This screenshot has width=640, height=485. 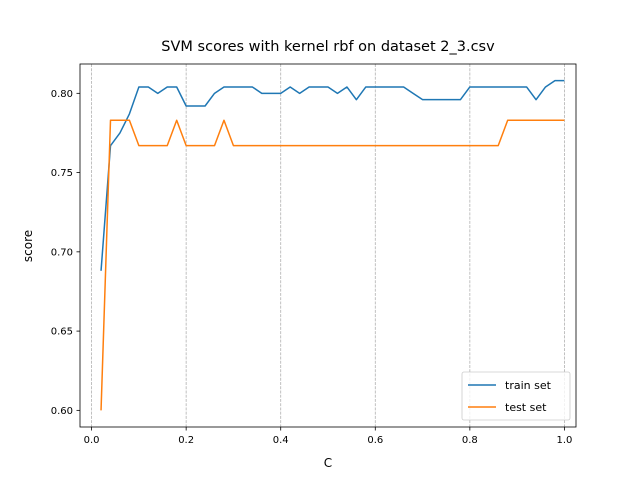 I want to click on x-tick-label: 1.0, so click(x=564, y=440).